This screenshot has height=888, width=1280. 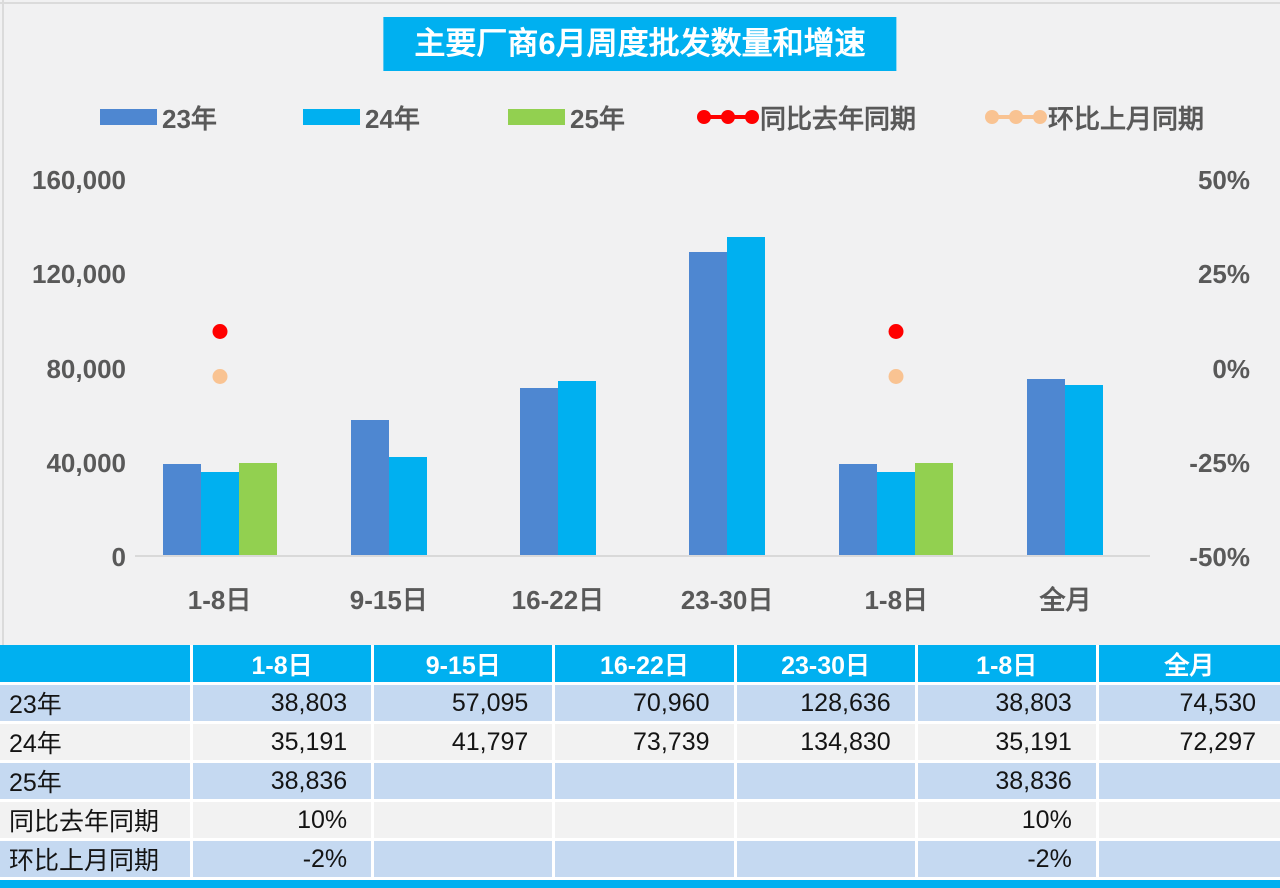 I want to click on table-header-cell: 23-30日, so click(x=827, y=665).